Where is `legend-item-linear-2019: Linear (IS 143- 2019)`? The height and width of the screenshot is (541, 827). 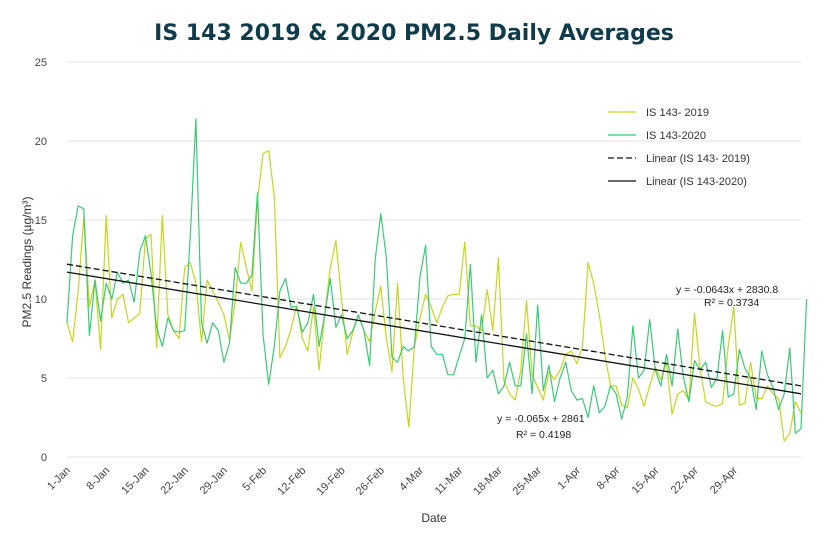 legend-item-linear-2019: Linear (IS 143- 2019) is located at coordinates (679, 159).